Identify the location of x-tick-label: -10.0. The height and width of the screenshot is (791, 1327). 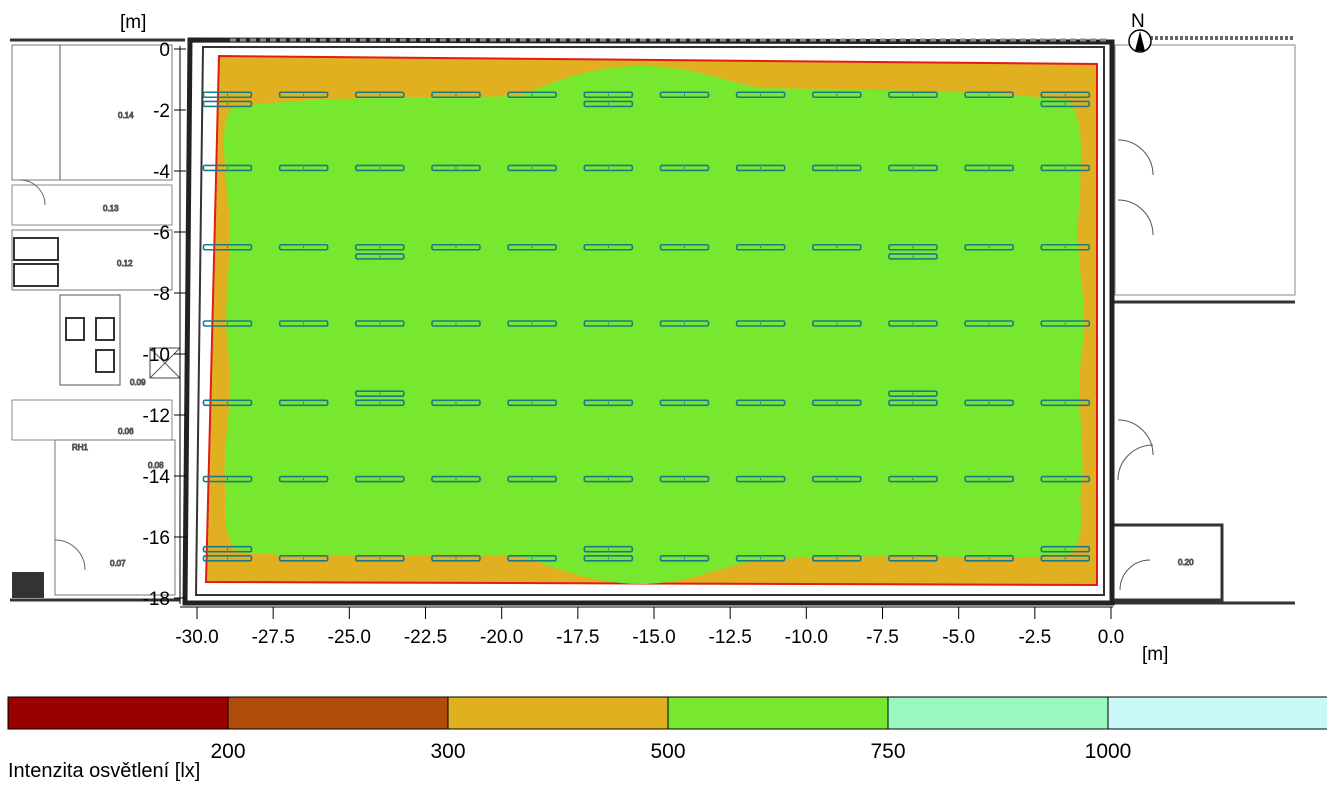
(806, 637).